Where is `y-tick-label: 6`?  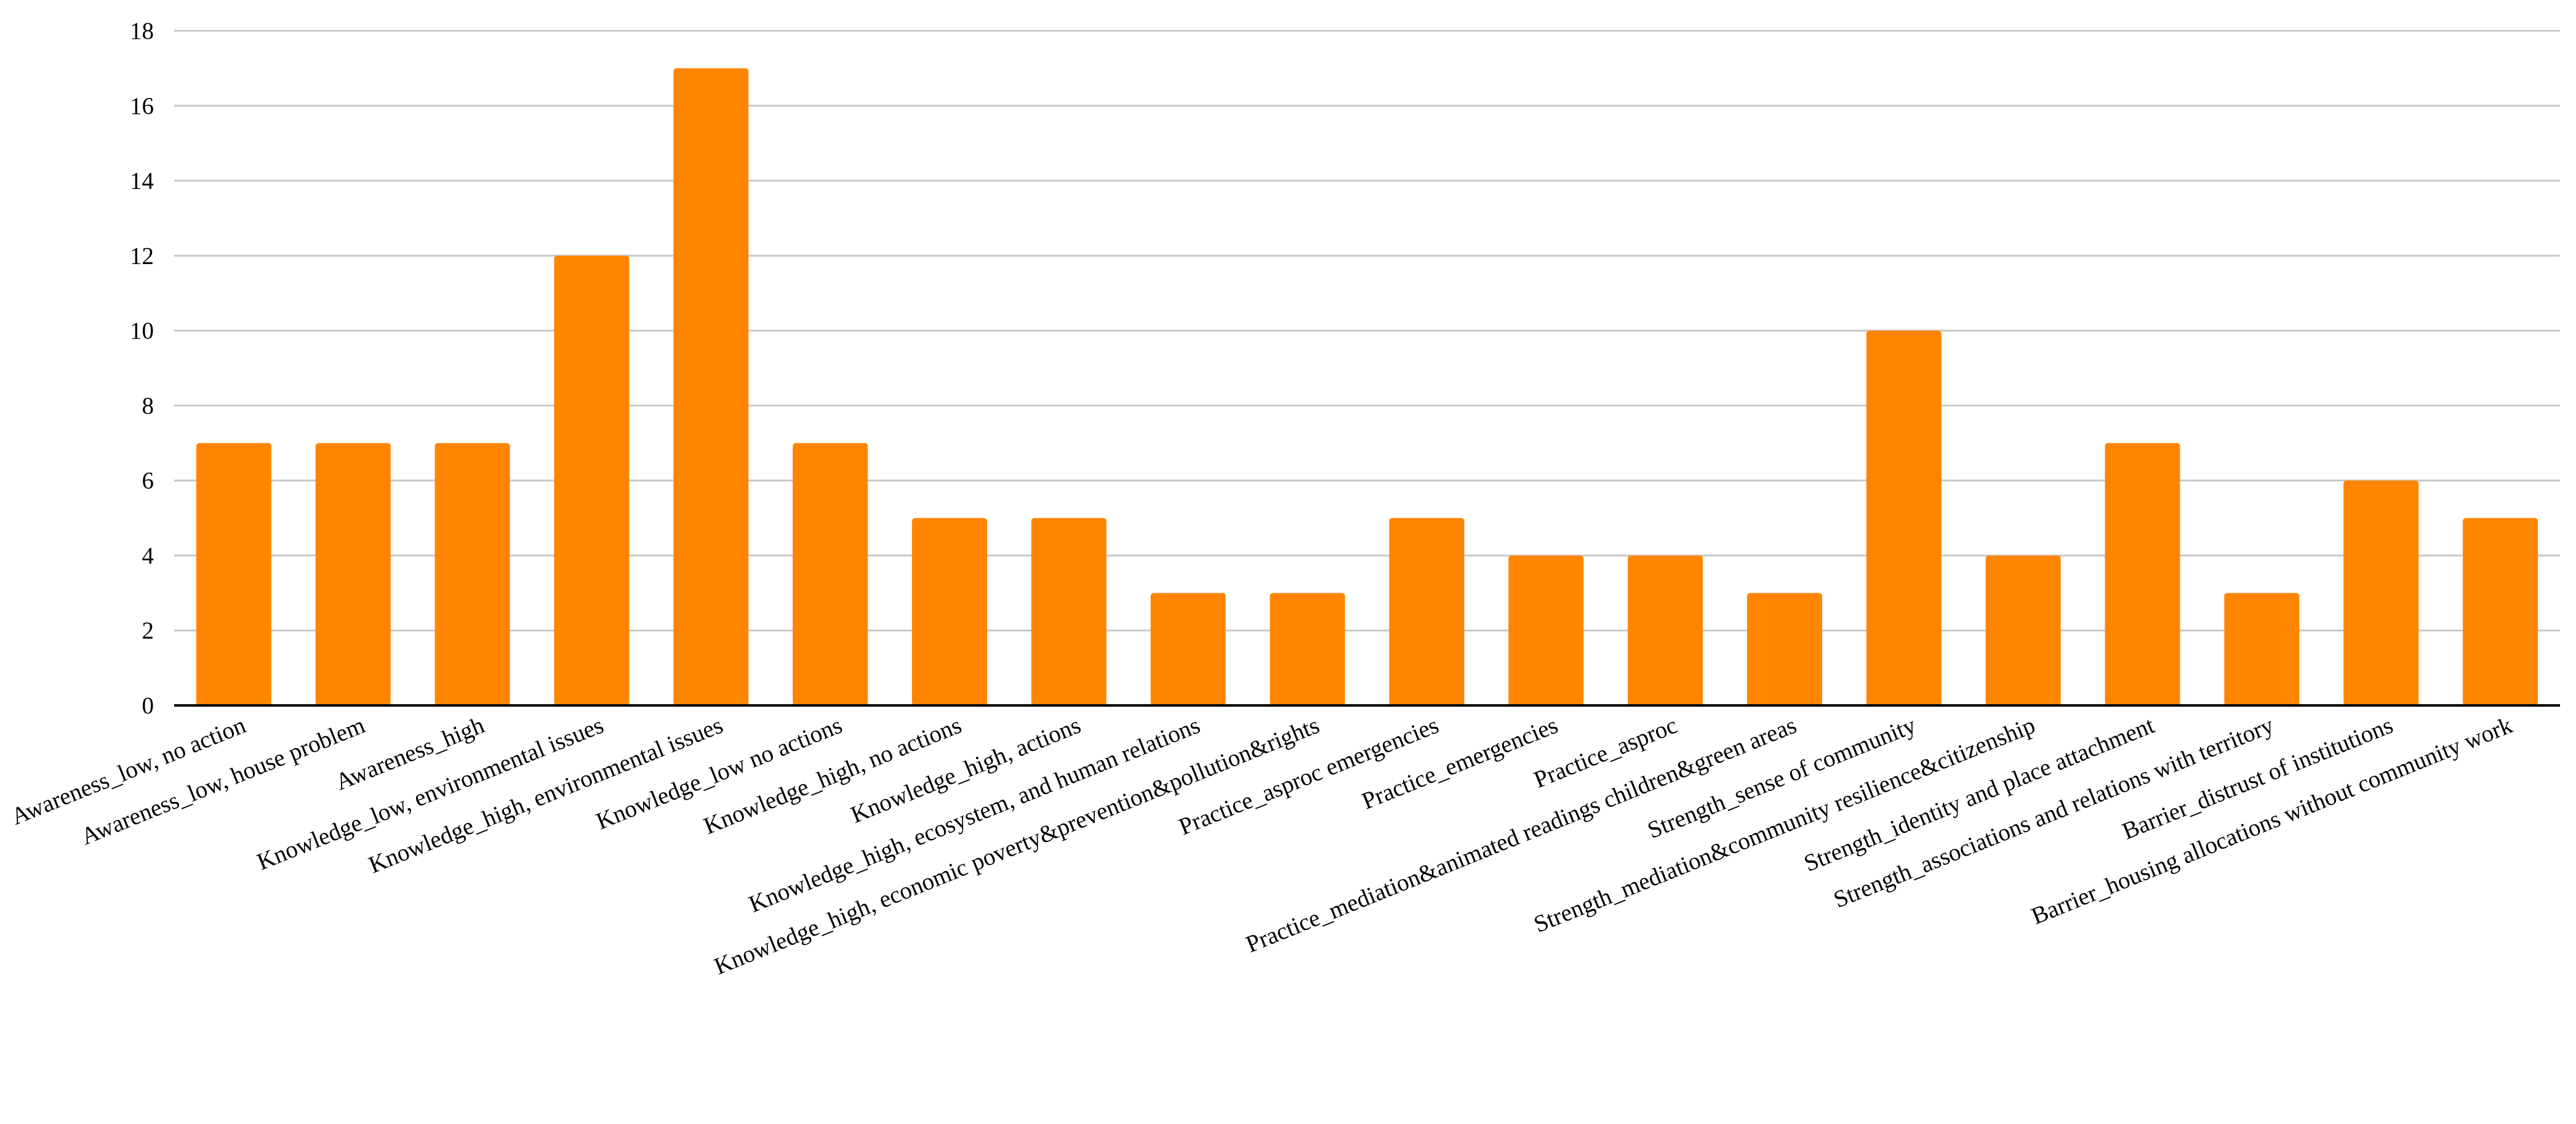 y-tick-label: 6 is located at coordinates (148, 481).